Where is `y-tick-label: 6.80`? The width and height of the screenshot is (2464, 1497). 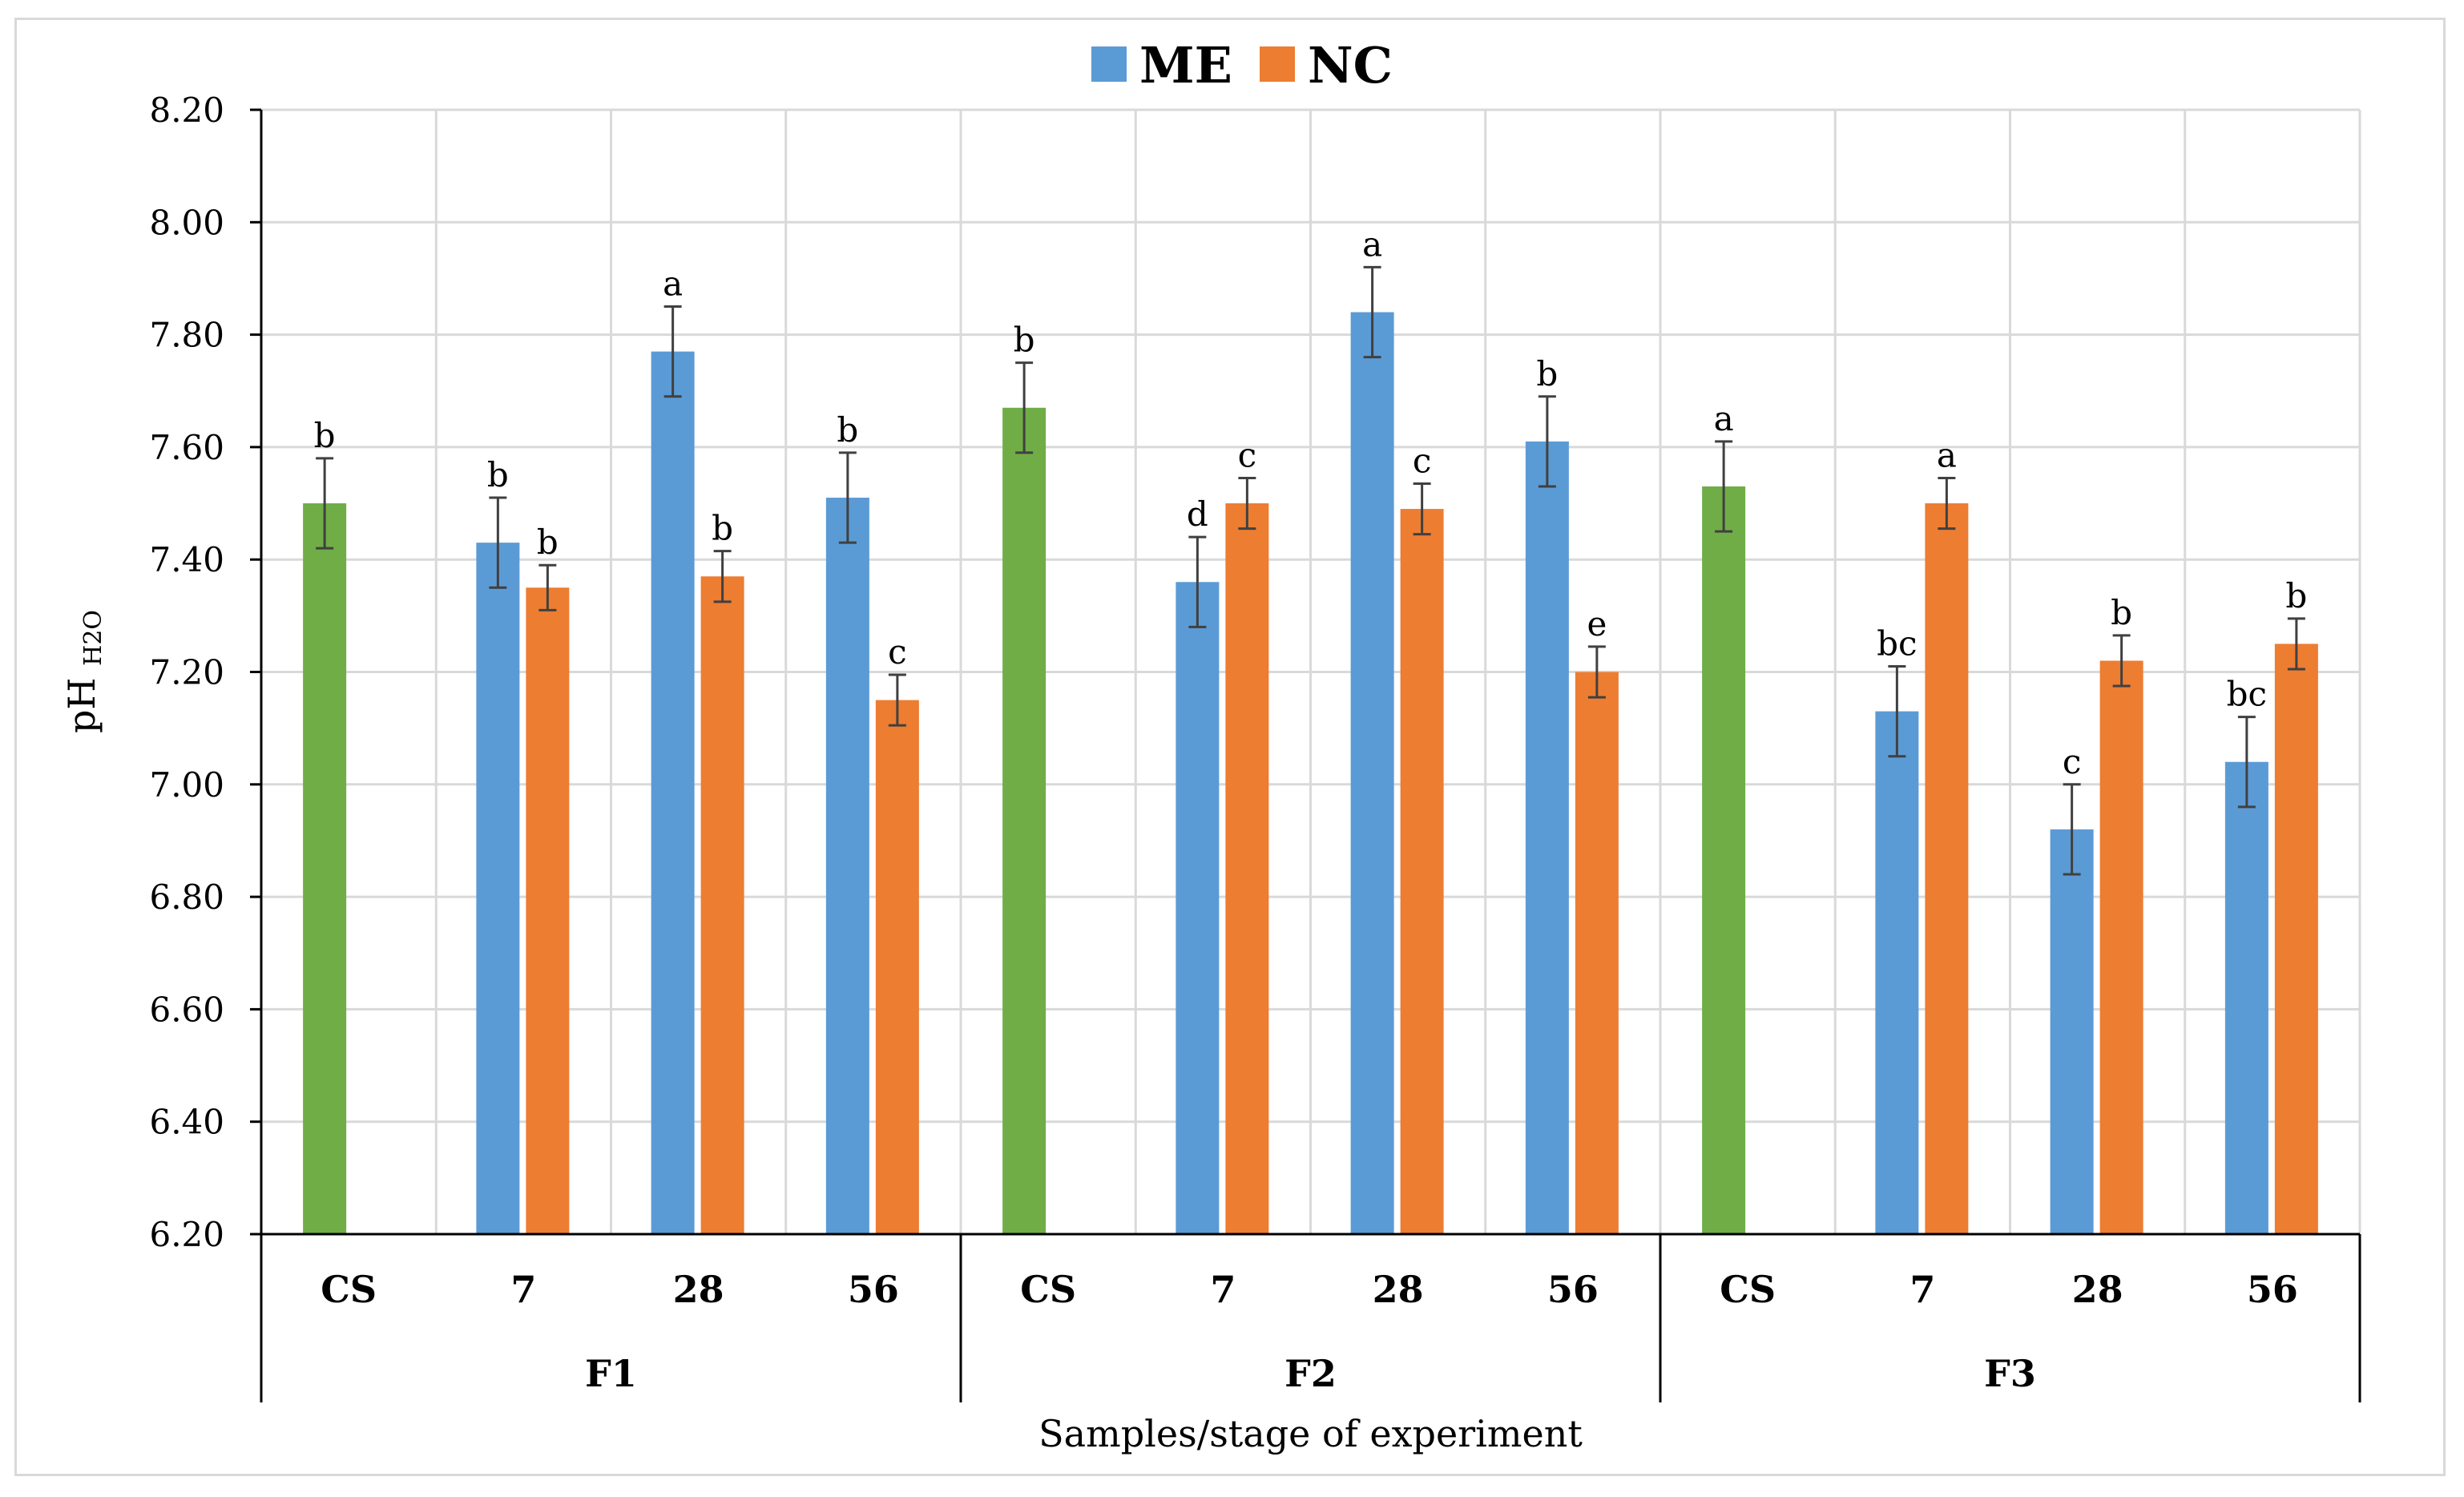 y-tick-label: 6.80 is located at coordinates (186, 897).